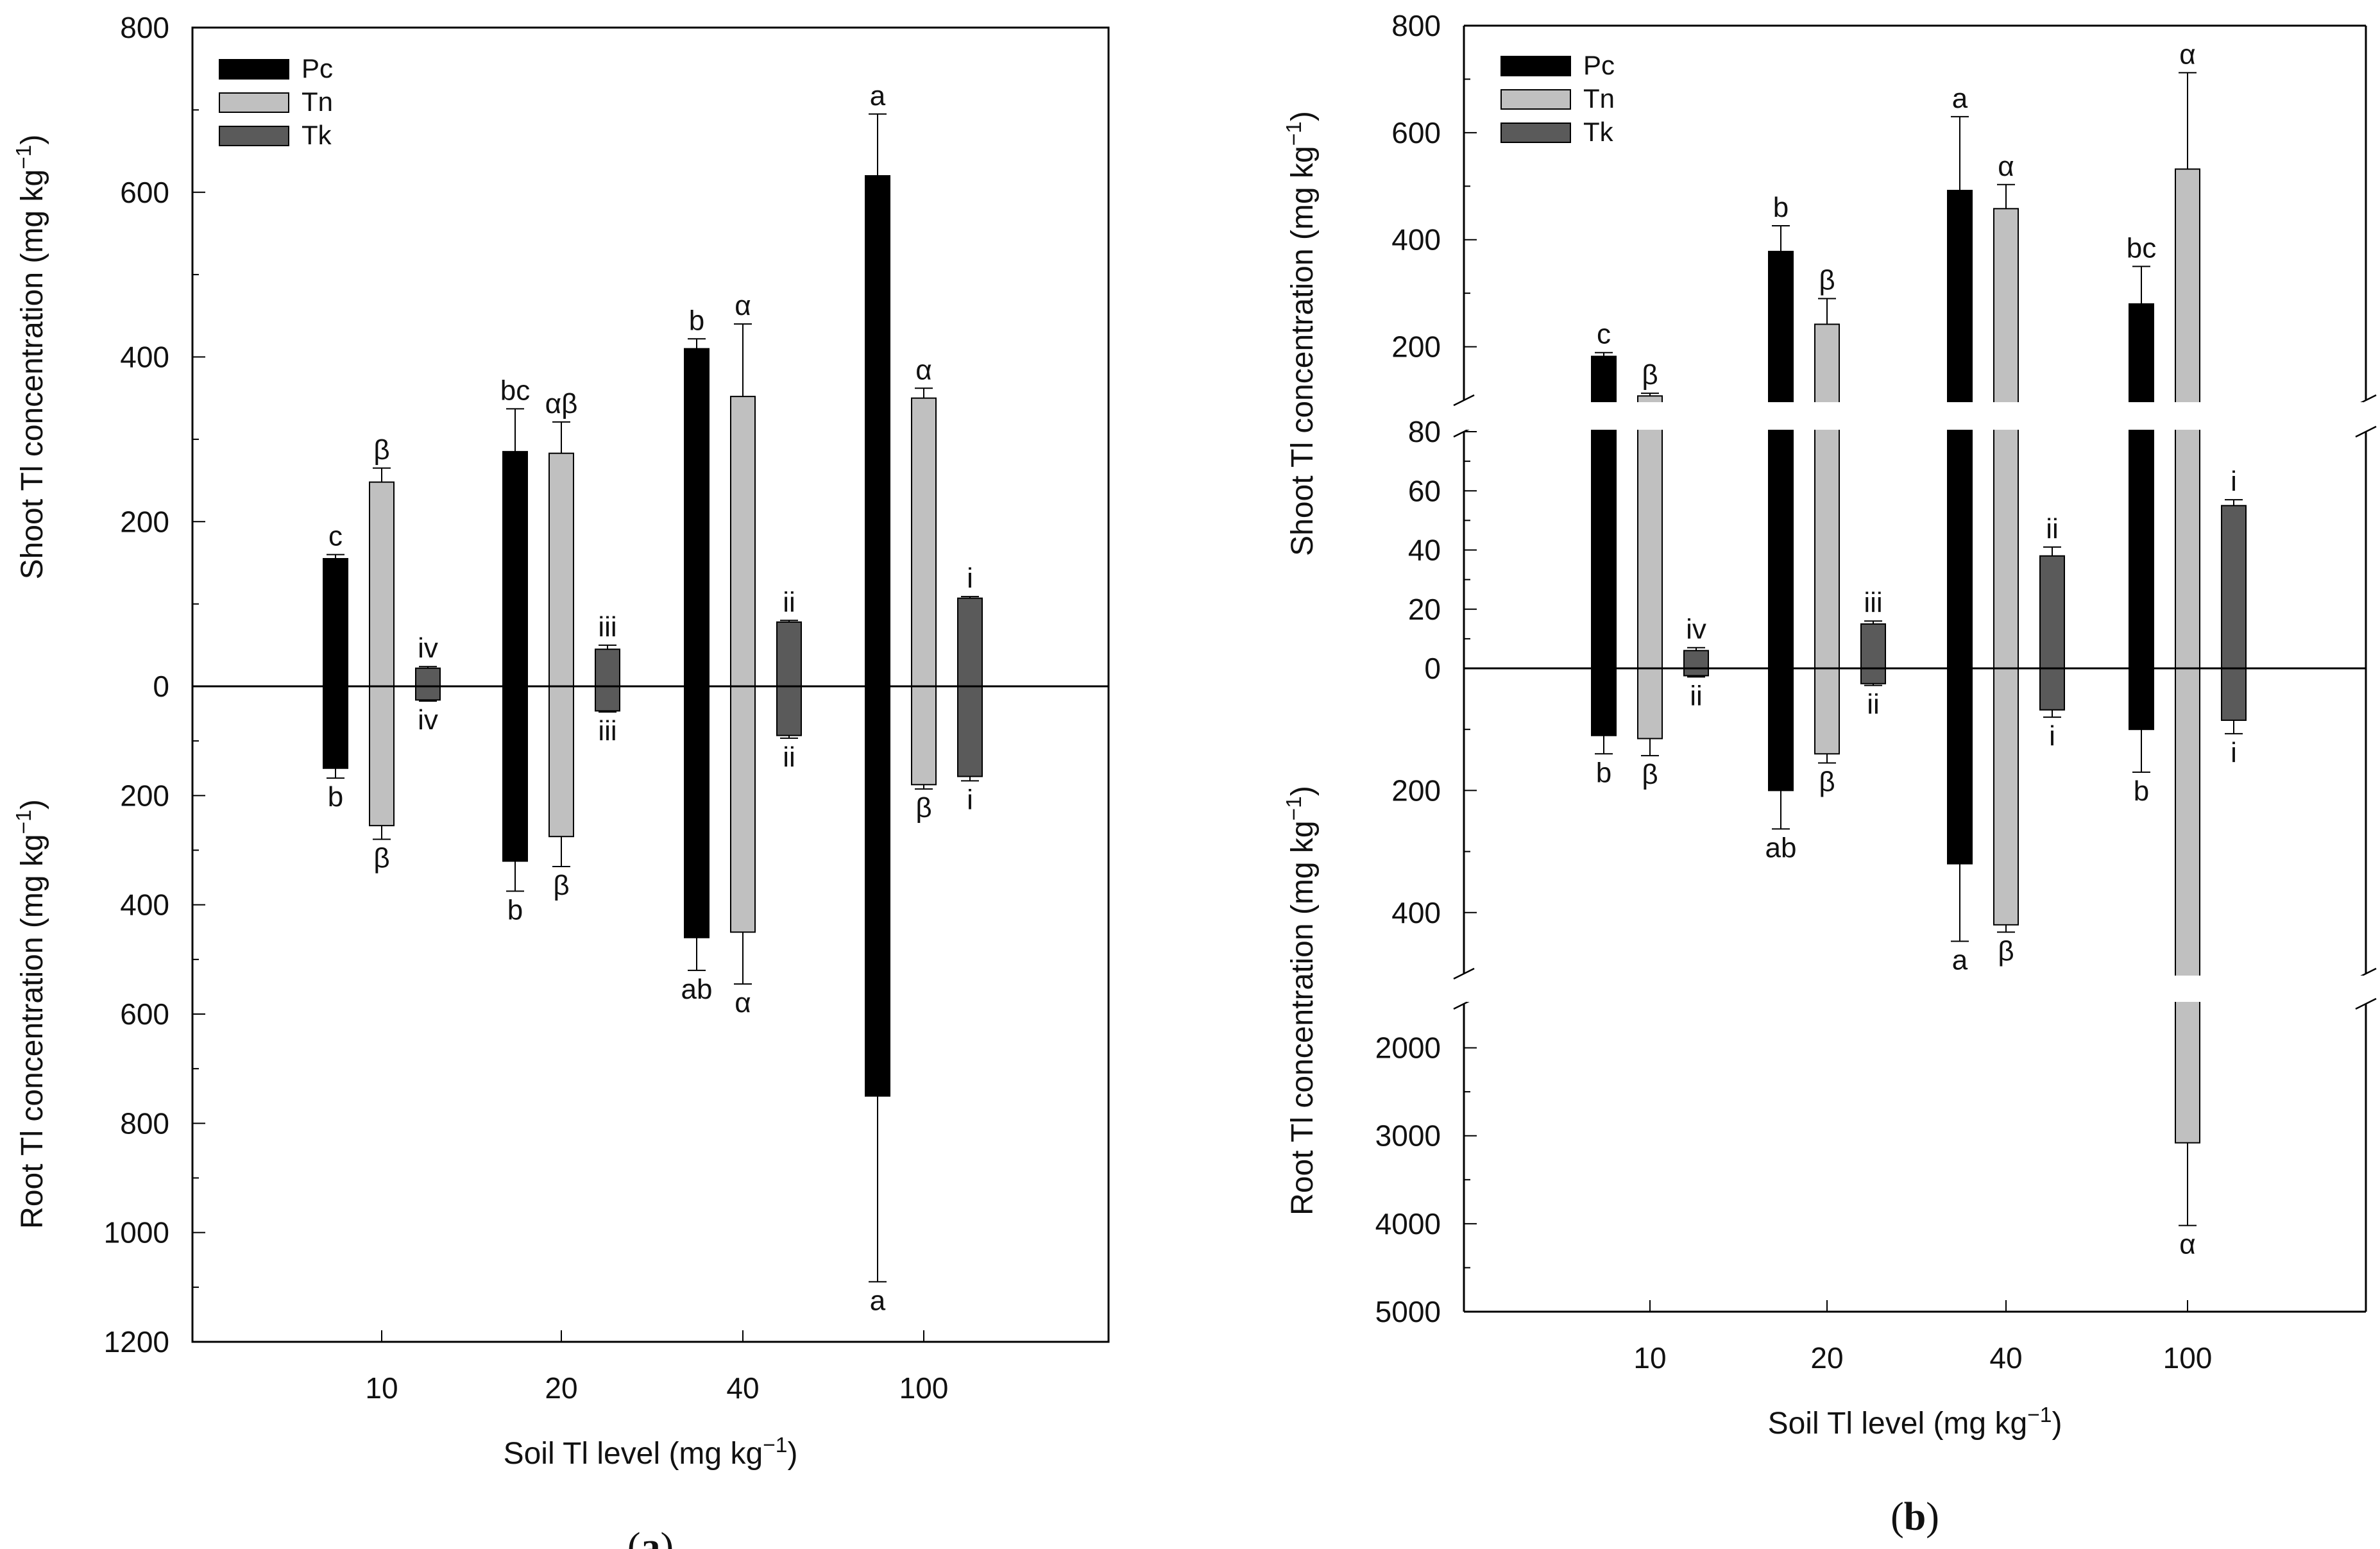  What do you see at coordinates (144, 796) in the screenshot?
I see `a-y-tick-label-root-200: 200` at bounding box center [144, 796].